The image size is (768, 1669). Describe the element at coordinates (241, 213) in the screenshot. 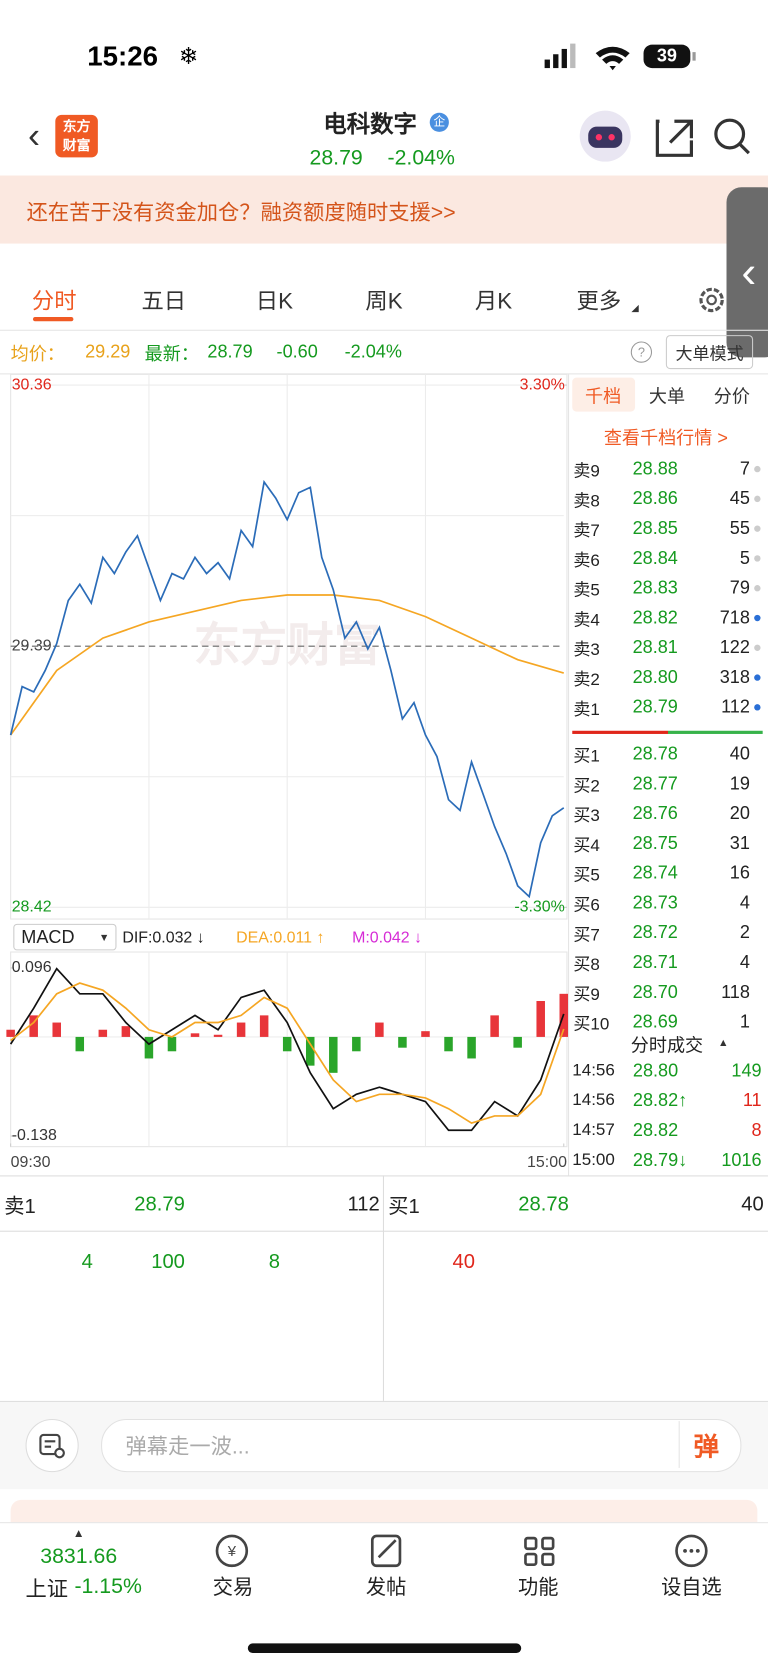

I see `banner-text: 还在苦于没有资金加仓？融资额度随时支援>>` at that location.